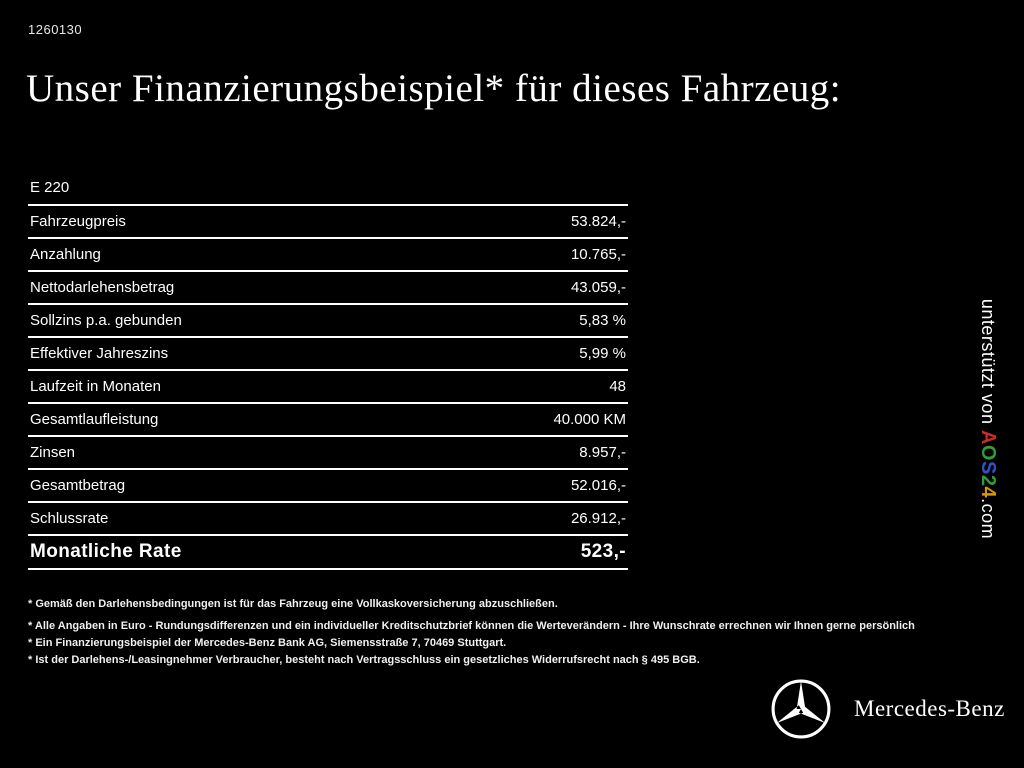 This screenshot has height=768, width=1024. What do you see at coordinates (617, 386) in the screenshot?
I see `row-value: 48` at bounding box center [617, 386].